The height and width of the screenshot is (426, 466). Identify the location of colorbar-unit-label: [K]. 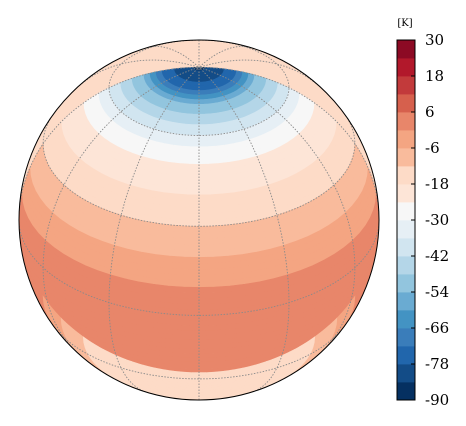
(404, 23).